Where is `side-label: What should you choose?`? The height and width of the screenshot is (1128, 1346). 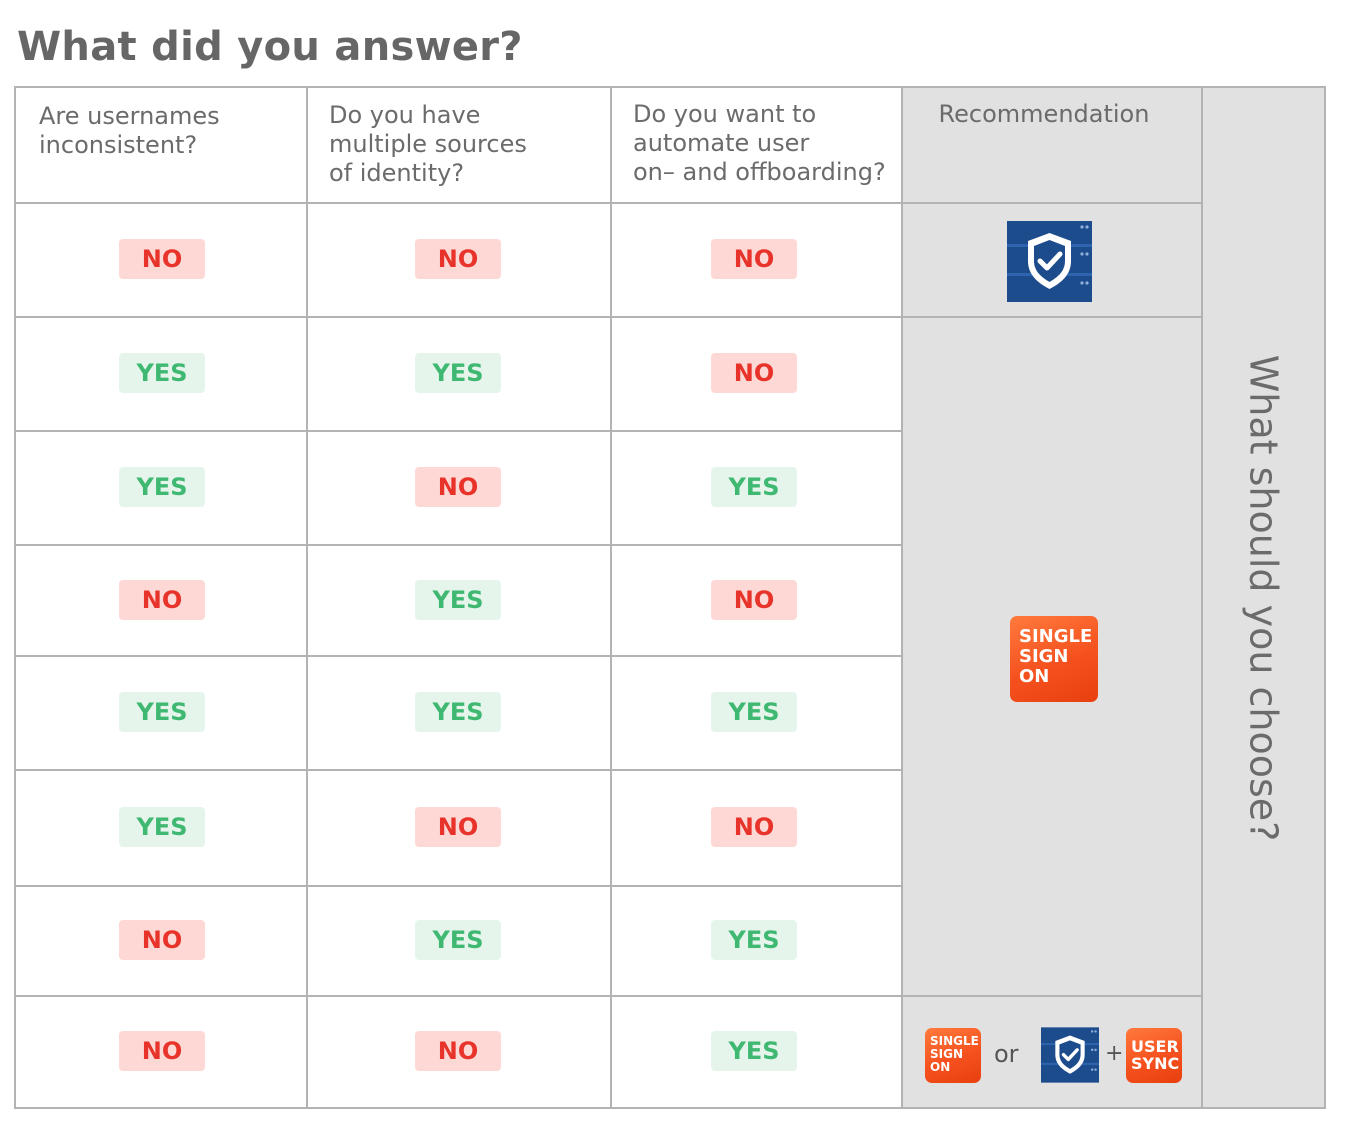
side-label: What should you choose? is located at coordinates (1263, 597).